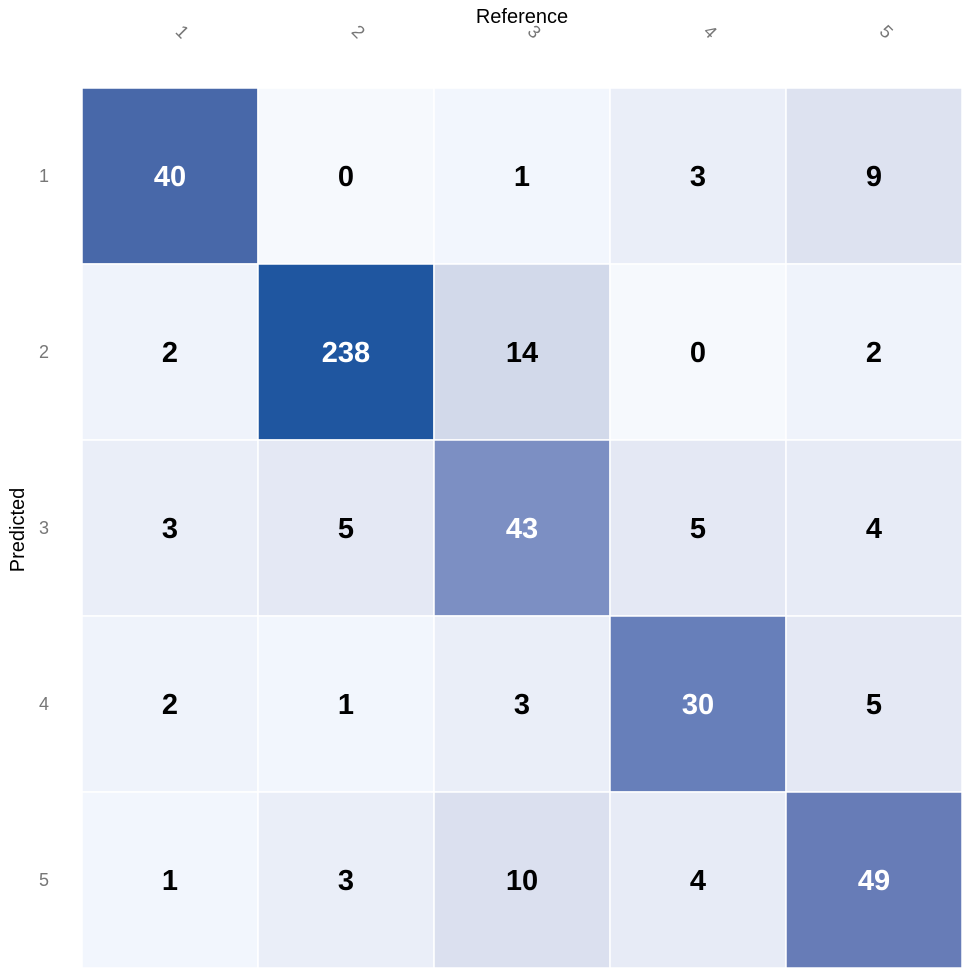 This screenshot has width=973, height=979. What do you see at coordinates (44, 176) in the screenshot?
I see `y-tick-label: 1` at bounding box center [44, 176].